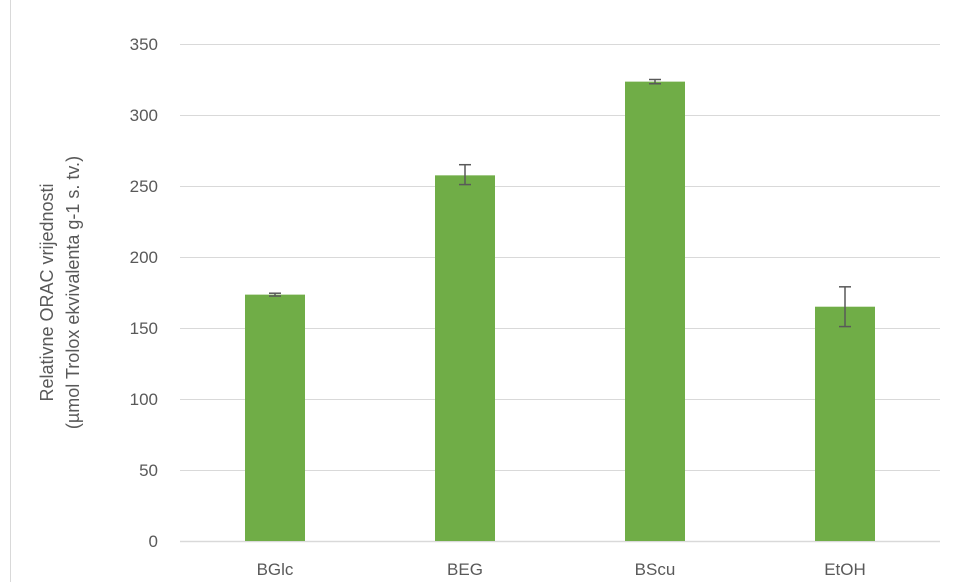  What do you see at coordinates (655, 81) in the screenshot?
I see `error-bar-bscu` at bounding box center [655, 81].